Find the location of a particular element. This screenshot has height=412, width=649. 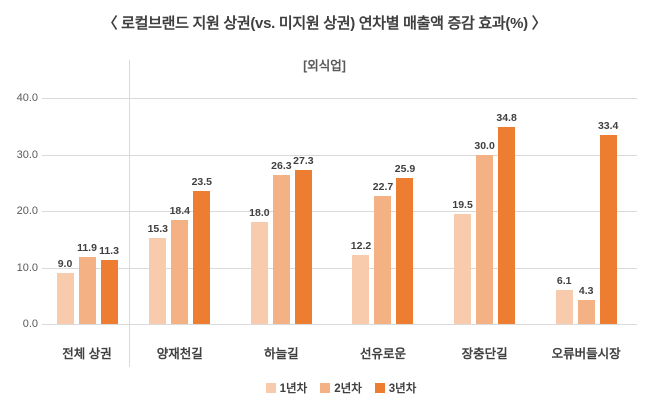

bar-3년차: 27.3 is located at coordinates (303, 239).